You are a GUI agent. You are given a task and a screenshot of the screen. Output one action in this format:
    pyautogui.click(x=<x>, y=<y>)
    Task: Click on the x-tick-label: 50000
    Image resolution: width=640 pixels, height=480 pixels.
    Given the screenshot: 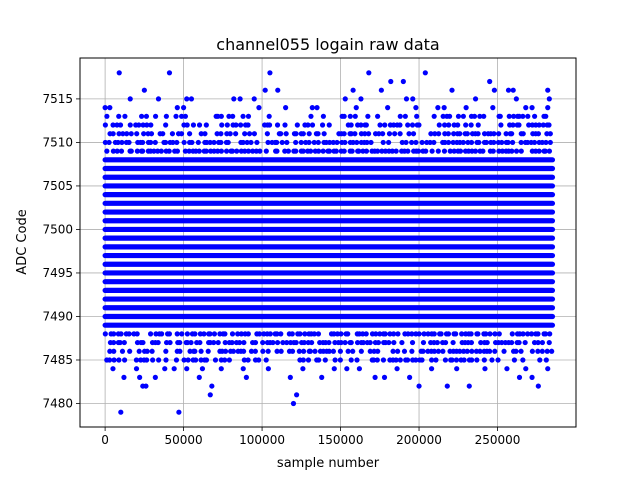 What is the action you would take?
    pyautogui.click(x=184, y=440)
    